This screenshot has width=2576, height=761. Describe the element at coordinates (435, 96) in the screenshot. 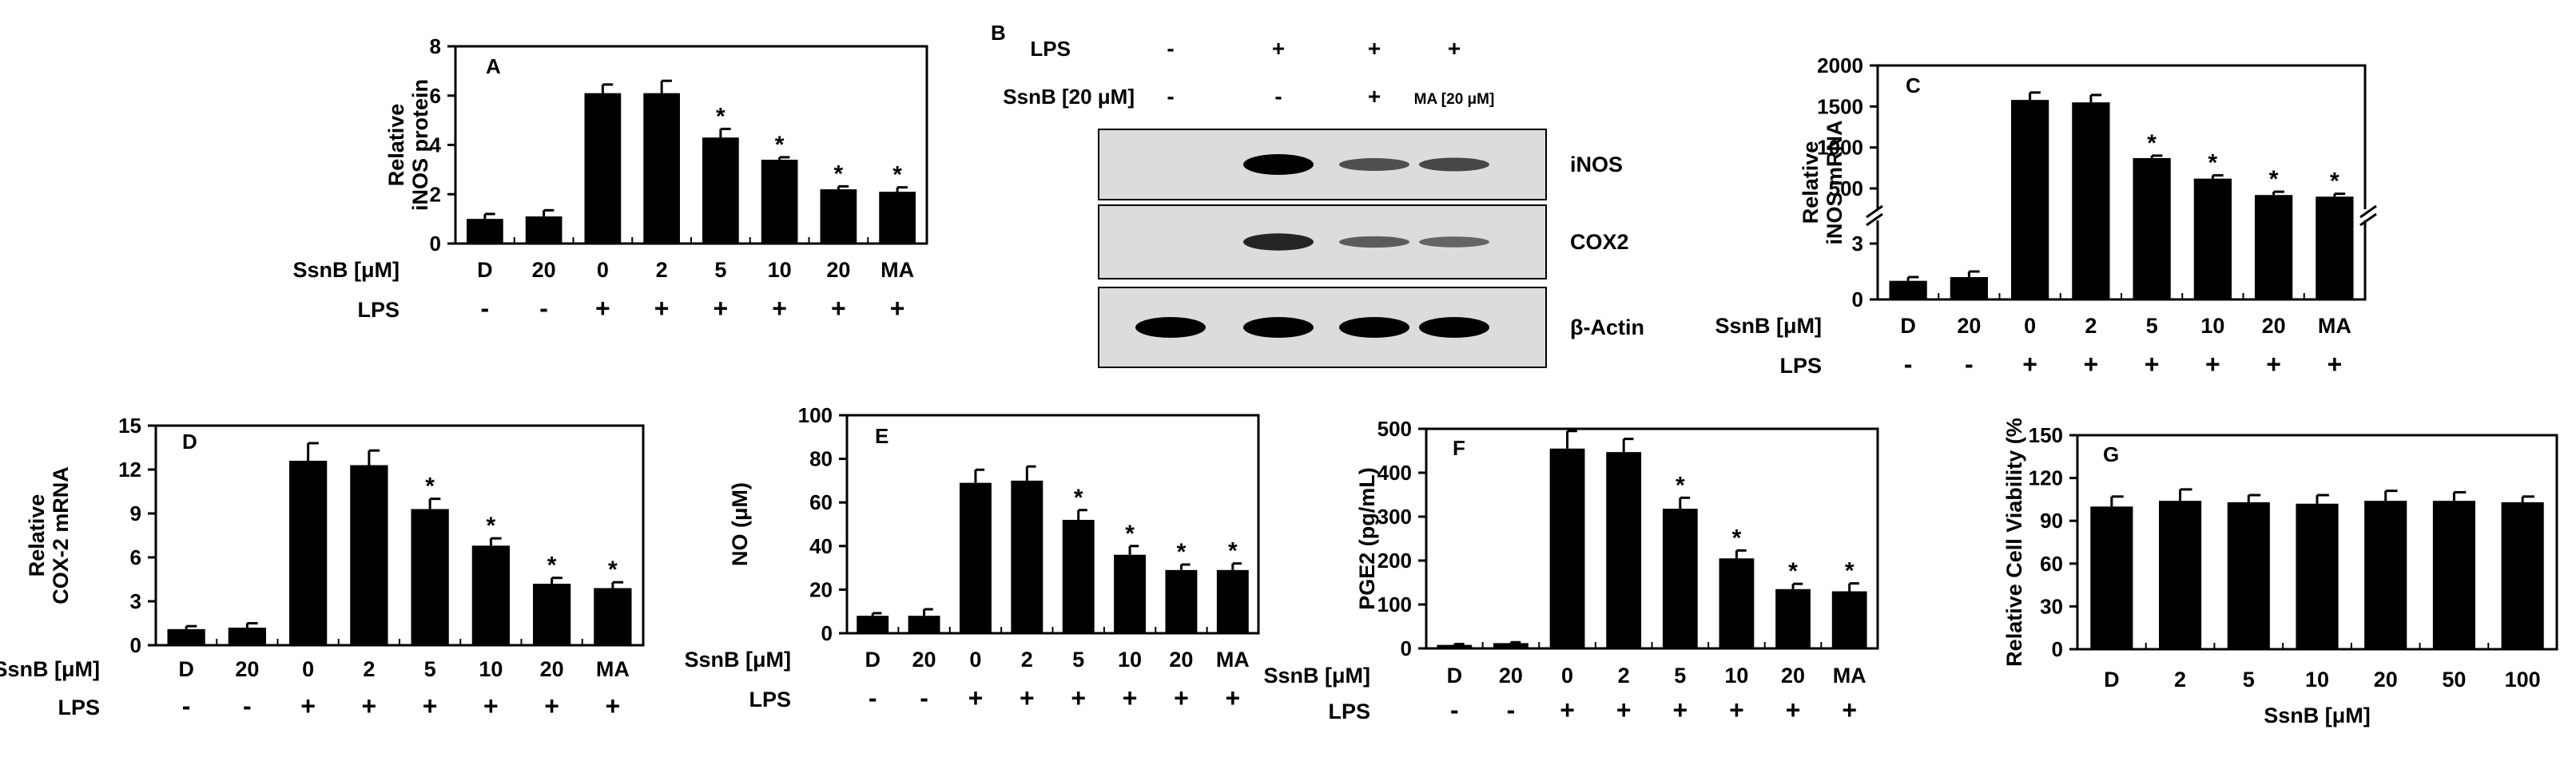

I see `y-tick-label: 6` at that location.